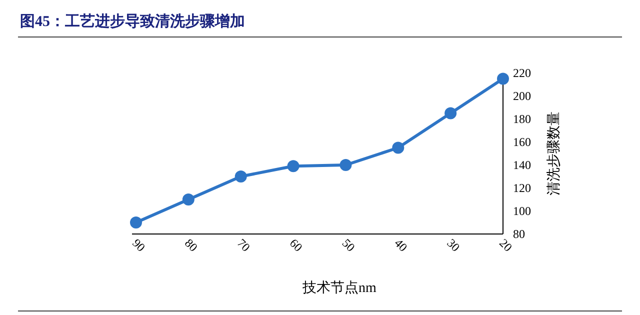 The height and width of the screenshot is (315, 640). Describe the element at coordinates (522, 211) in the screenshot. I see `y-tick-label: 100` at that location.